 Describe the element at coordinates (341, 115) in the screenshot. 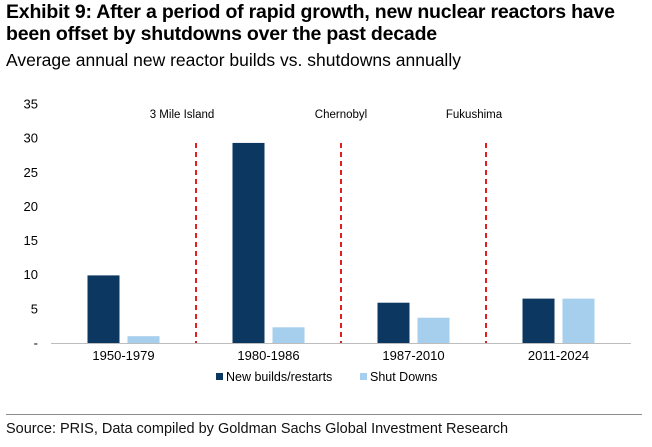

I see `event-label: Chernobyl` at that location.